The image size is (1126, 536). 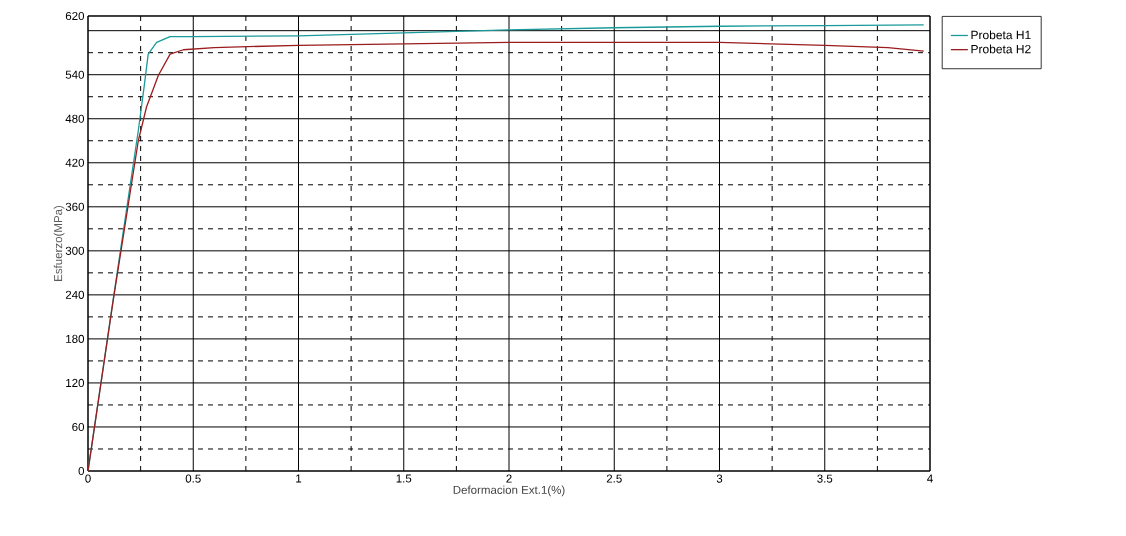 What do you see at coordinates (299, 478) in the screenshot?
I see `x-tick-label: 1` at bounding box center [299, 478].